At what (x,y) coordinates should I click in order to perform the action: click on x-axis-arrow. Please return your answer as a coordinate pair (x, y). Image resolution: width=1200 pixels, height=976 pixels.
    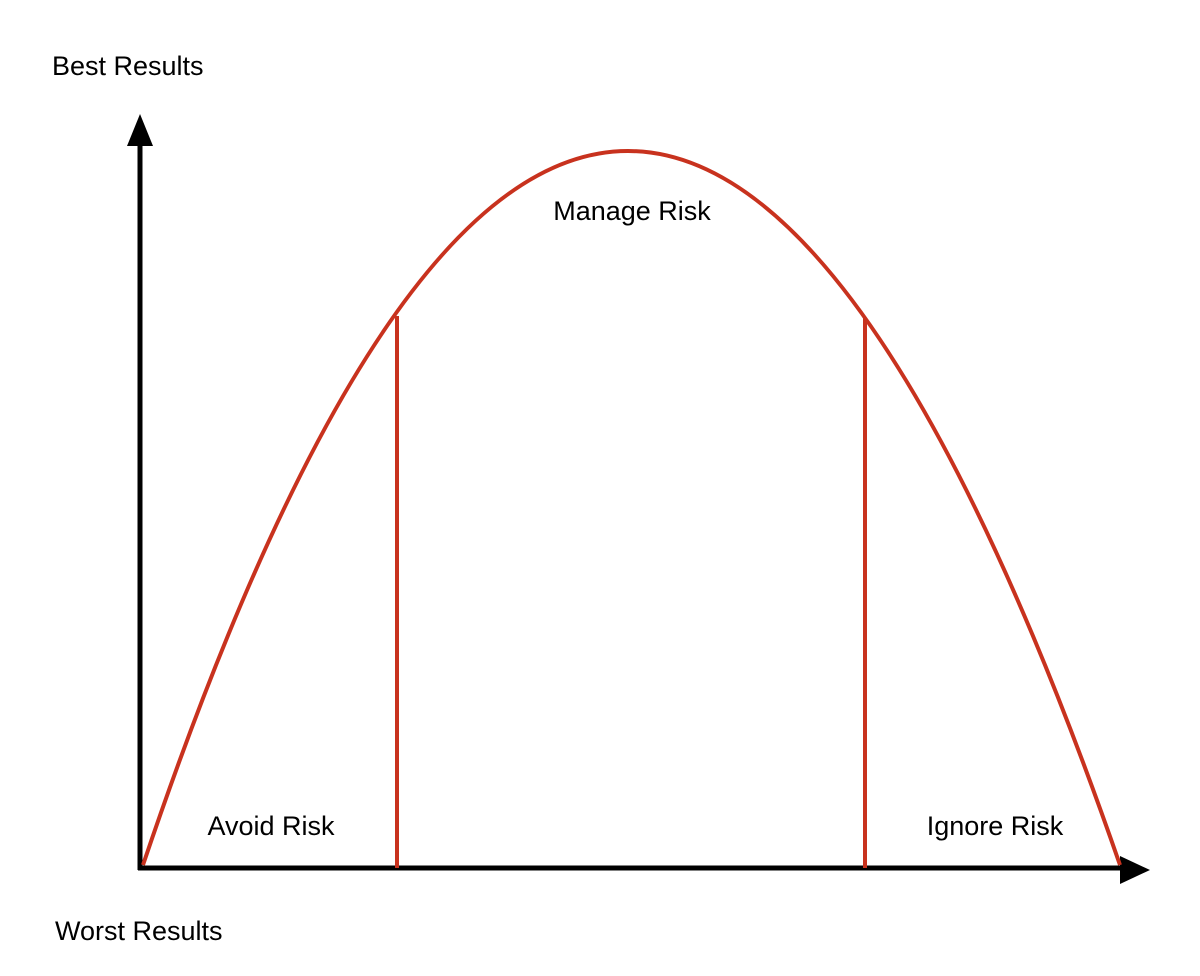
    Looking at the image, I should click on (1135, 870).